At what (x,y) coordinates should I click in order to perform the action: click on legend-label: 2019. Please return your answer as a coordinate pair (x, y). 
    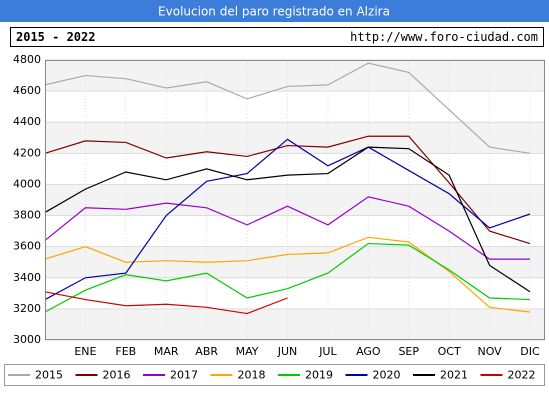
    Looking at the image, I should click on (319, 375).